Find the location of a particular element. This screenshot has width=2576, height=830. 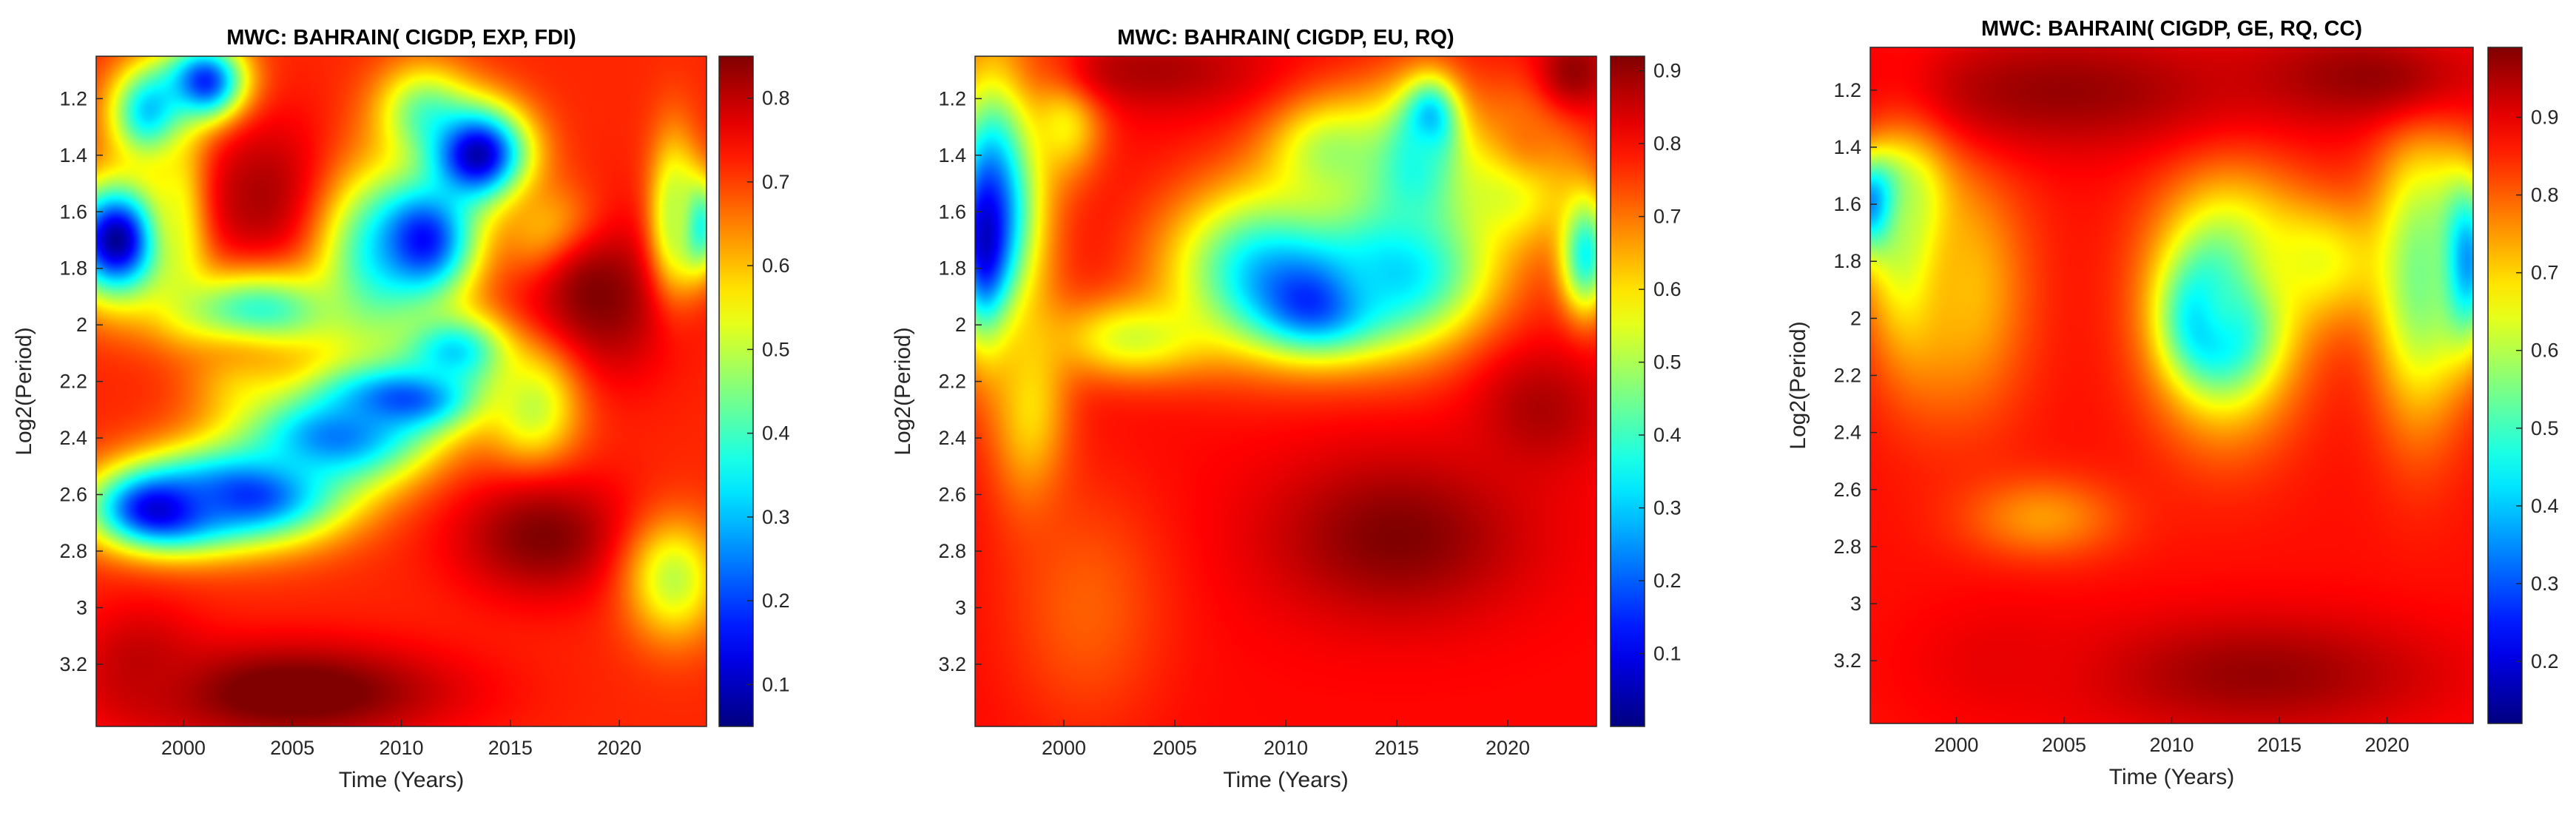

chart-title: MWC: BAHRAIN( CIGDP, GE, RQ, CC) is located at coordinates (2171, 29).